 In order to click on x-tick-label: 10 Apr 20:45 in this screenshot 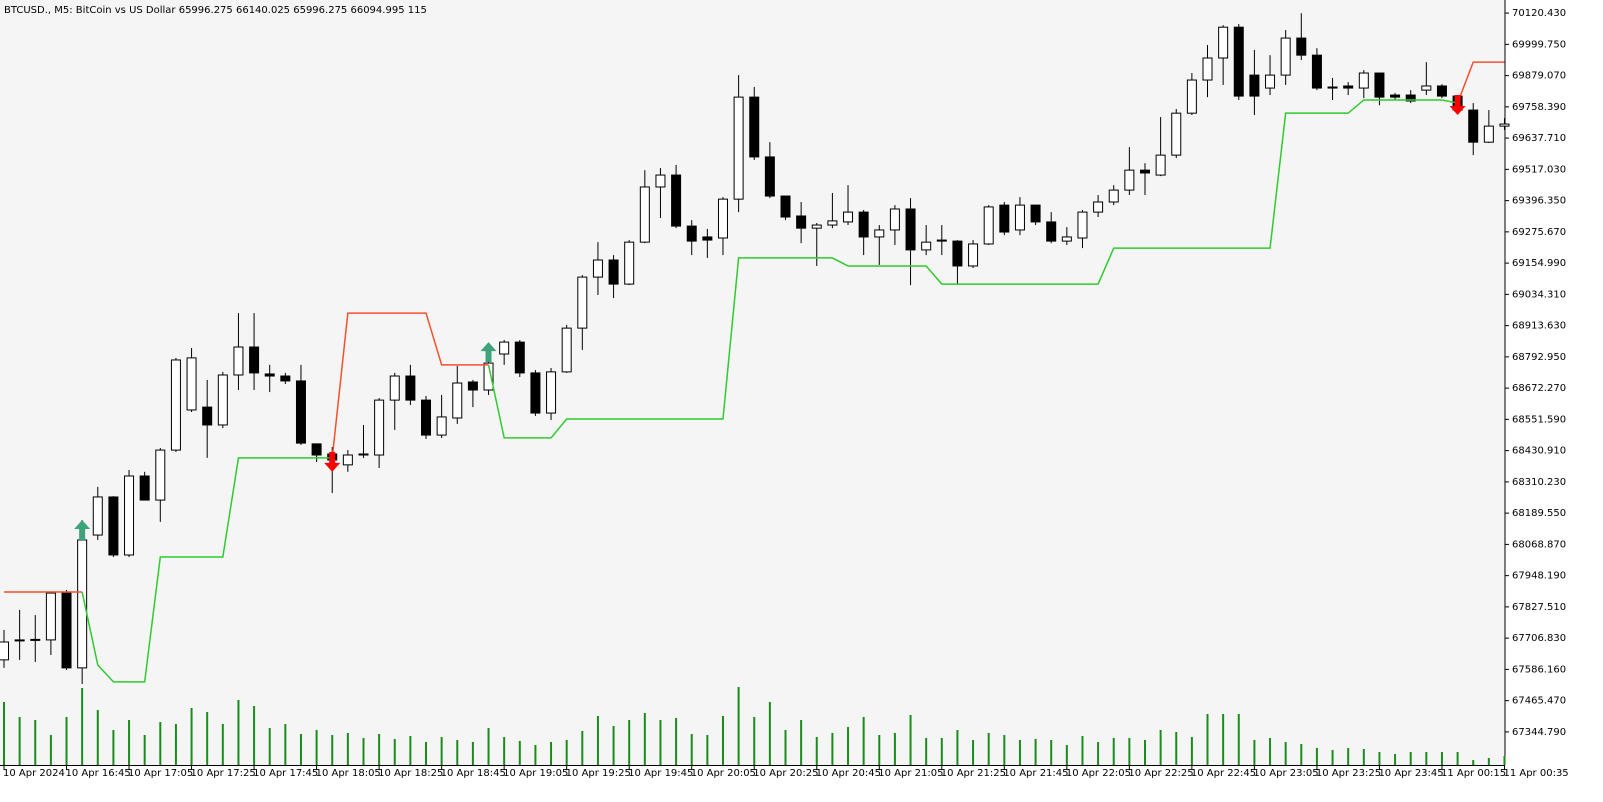, I will do `click(848, 773)`.